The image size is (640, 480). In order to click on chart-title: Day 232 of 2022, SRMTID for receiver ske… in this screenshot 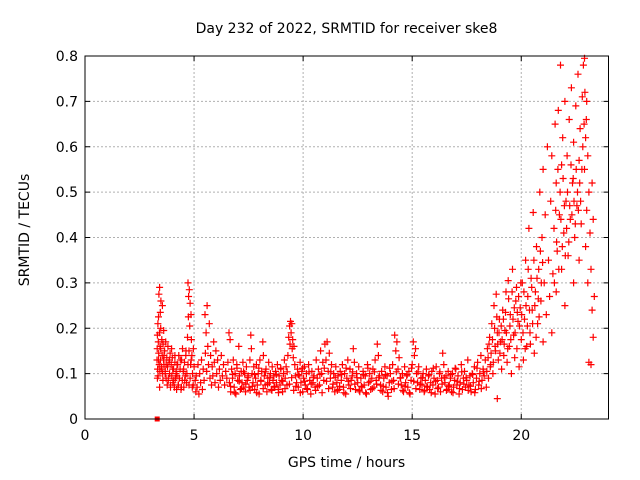, I will do `click(346, 29)`.